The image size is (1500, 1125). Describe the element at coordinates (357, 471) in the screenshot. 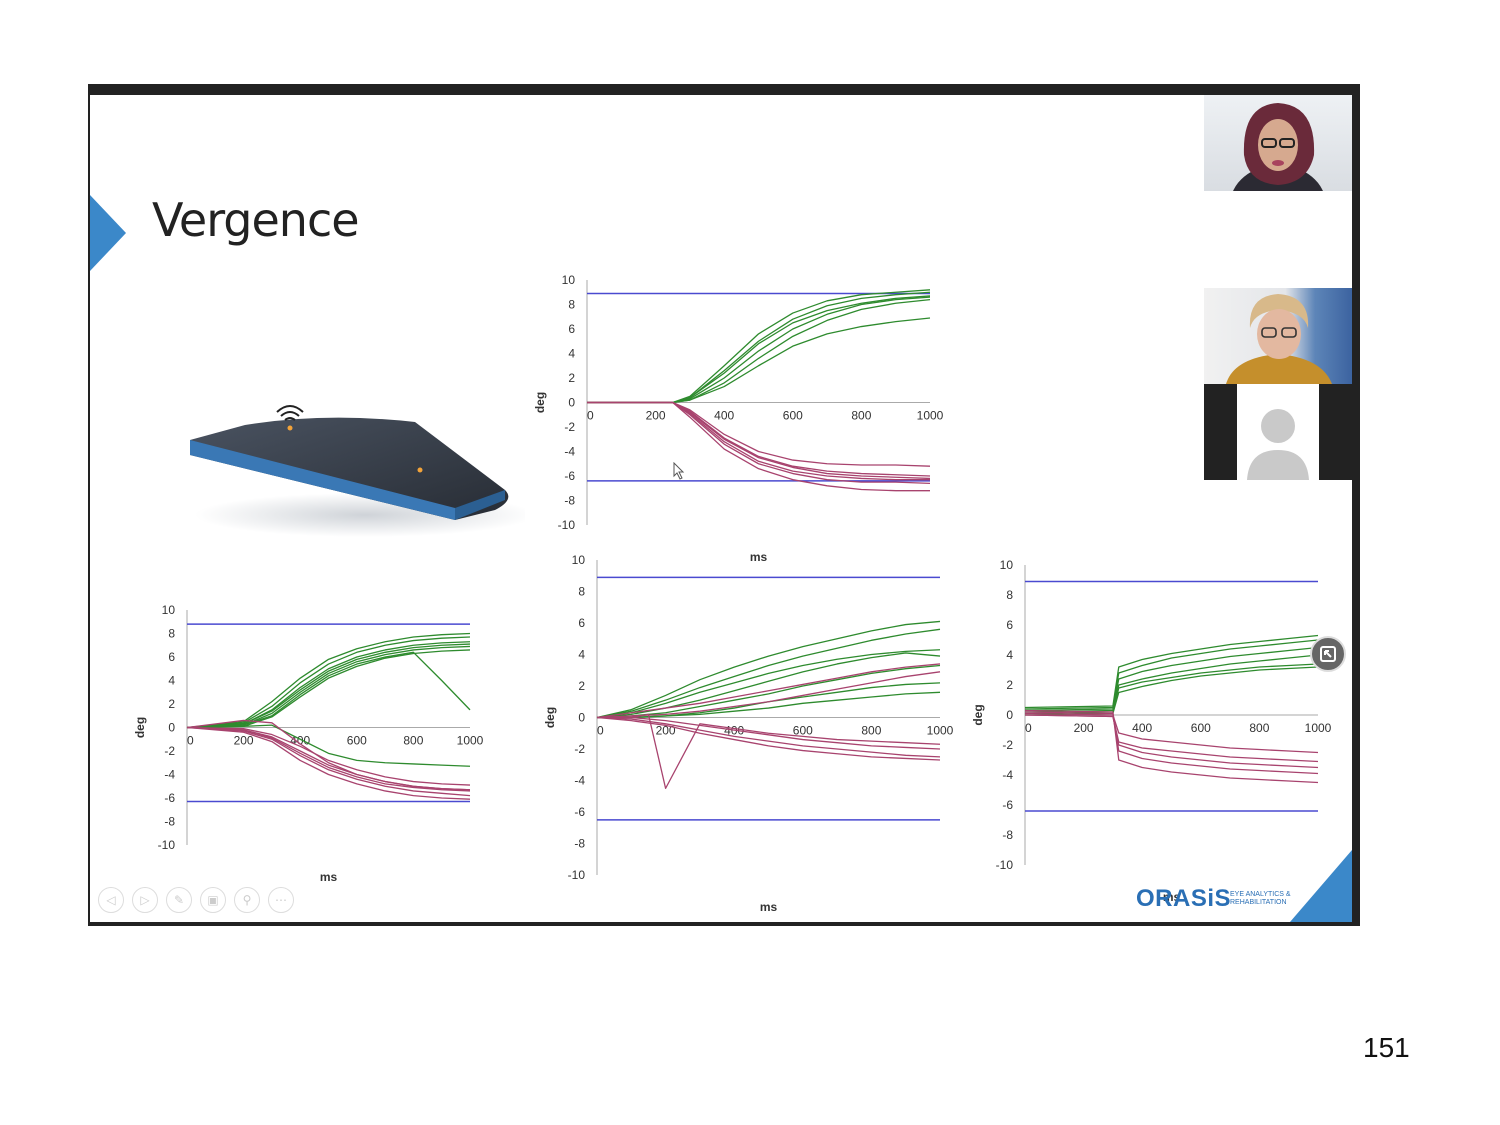

I see `eye-tracker-device-image` at that location.